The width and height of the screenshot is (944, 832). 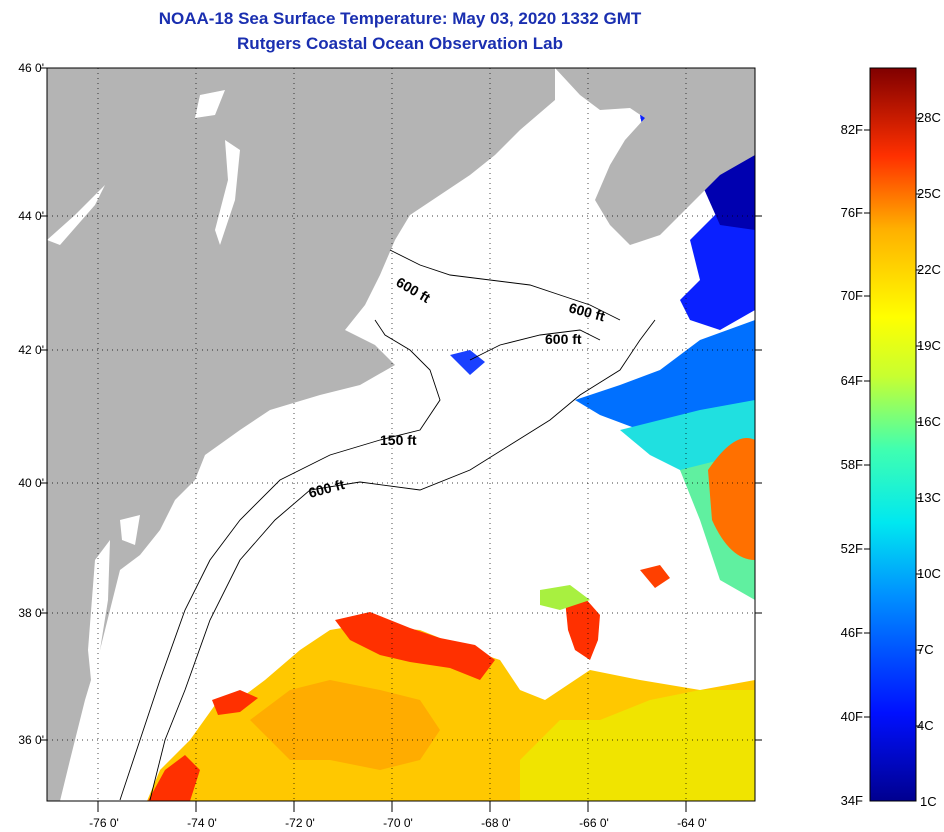 I want to click on colorbar-ticks, so click(x=893, y=422).